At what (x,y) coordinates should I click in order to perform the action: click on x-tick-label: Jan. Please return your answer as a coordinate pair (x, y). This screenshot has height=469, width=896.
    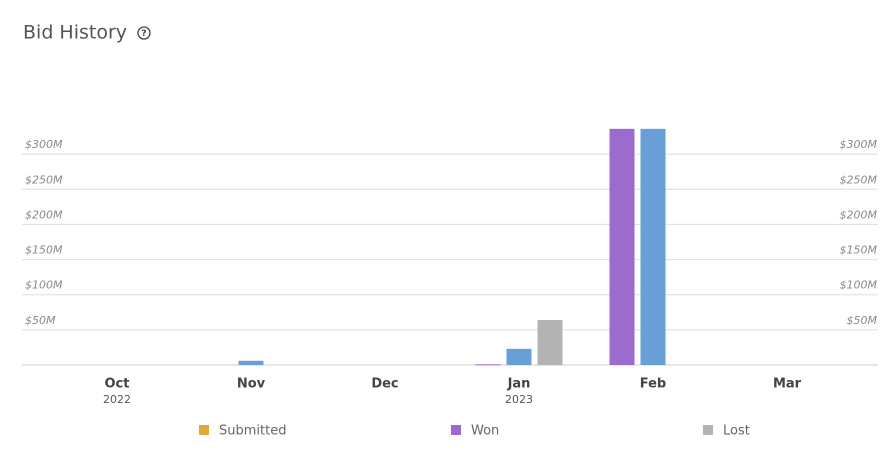
    Looking at the image, I should click on (519, 384).